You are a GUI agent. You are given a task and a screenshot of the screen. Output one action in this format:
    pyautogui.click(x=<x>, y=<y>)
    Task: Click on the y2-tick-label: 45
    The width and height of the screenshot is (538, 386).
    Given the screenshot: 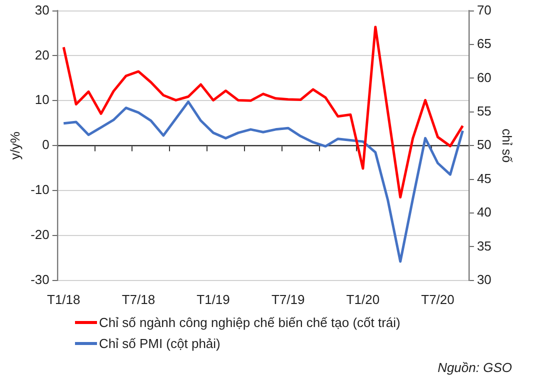 What is the action you would take?
    pyautogui.click(x=484, y=178)
    